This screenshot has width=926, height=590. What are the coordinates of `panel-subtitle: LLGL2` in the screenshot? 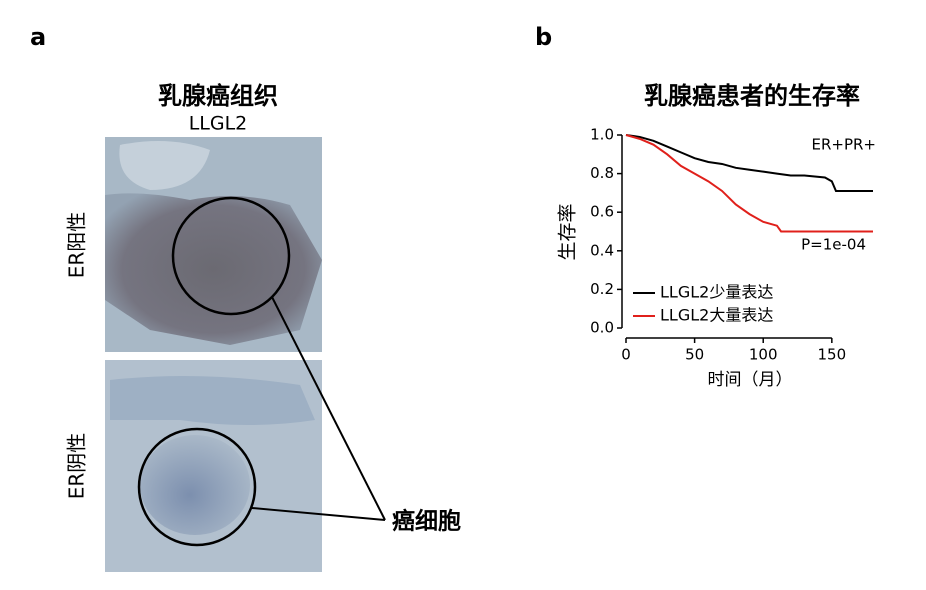 It's located at (218, 124).